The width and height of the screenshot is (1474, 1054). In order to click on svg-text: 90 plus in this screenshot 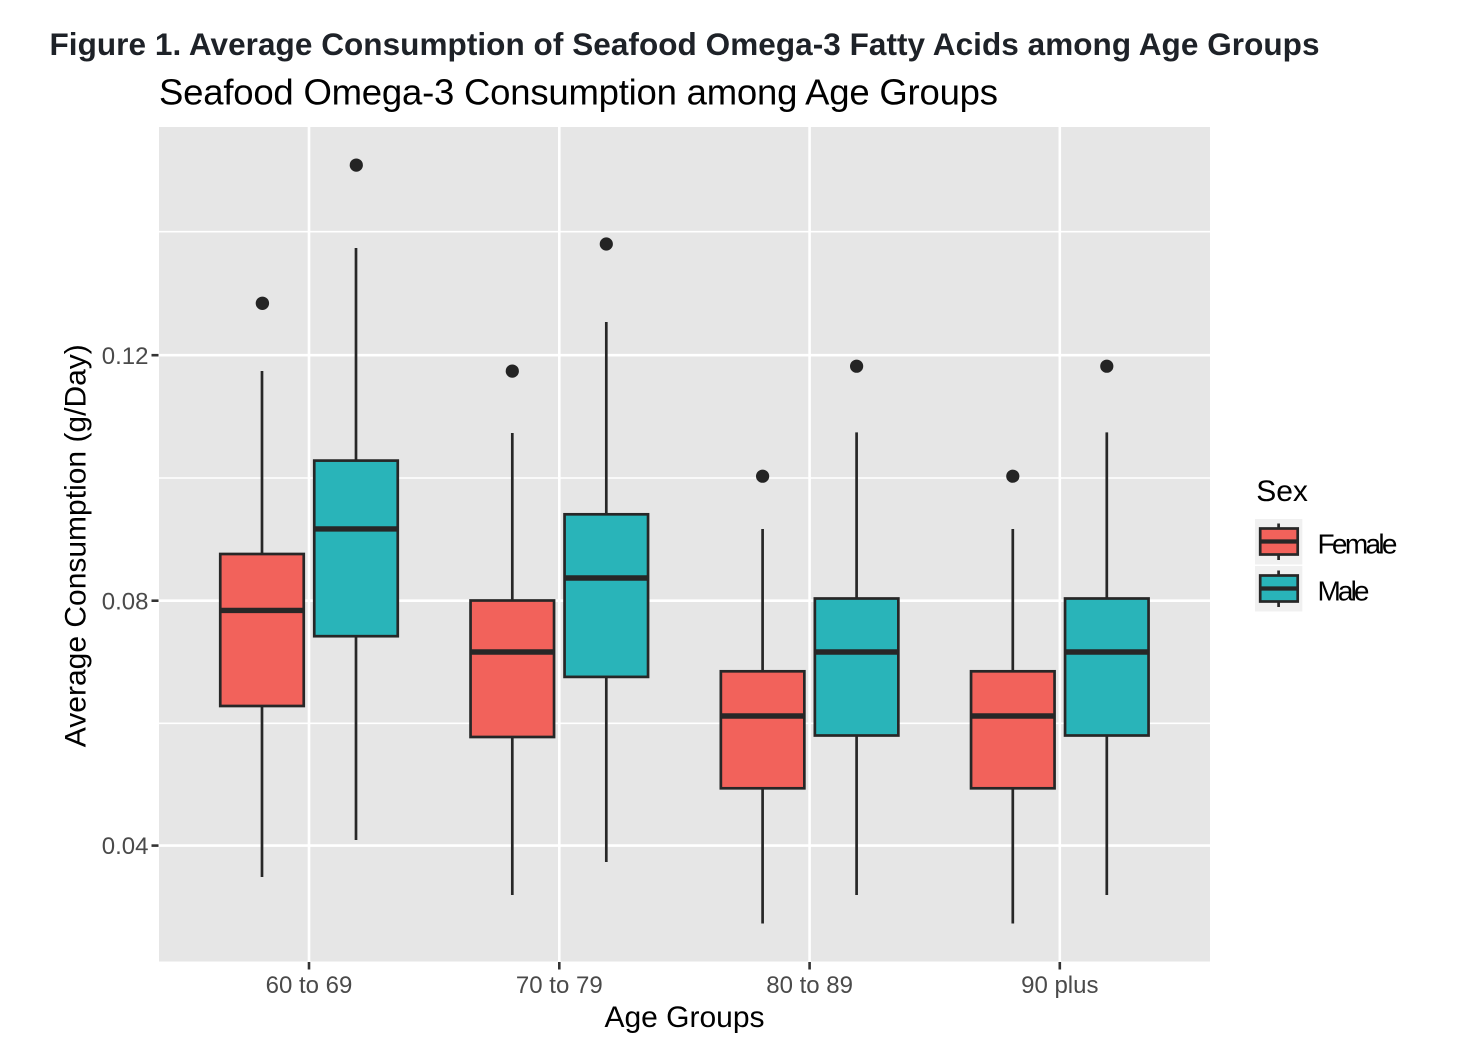, I will do `click(1059, 985)`.